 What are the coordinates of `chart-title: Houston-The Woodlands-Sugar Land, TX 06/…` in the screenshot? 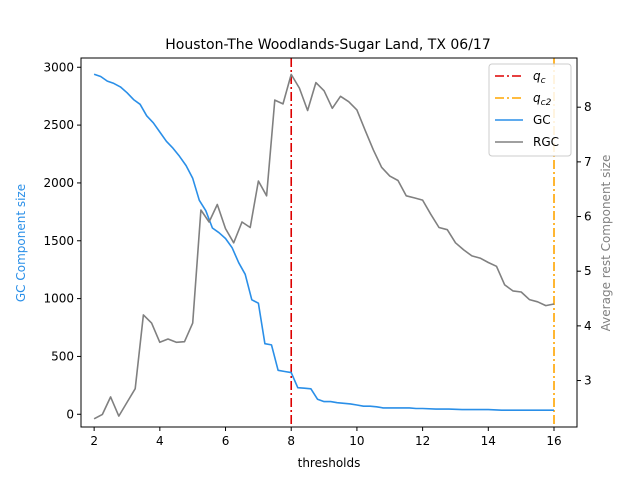 It's located at (327, 45).